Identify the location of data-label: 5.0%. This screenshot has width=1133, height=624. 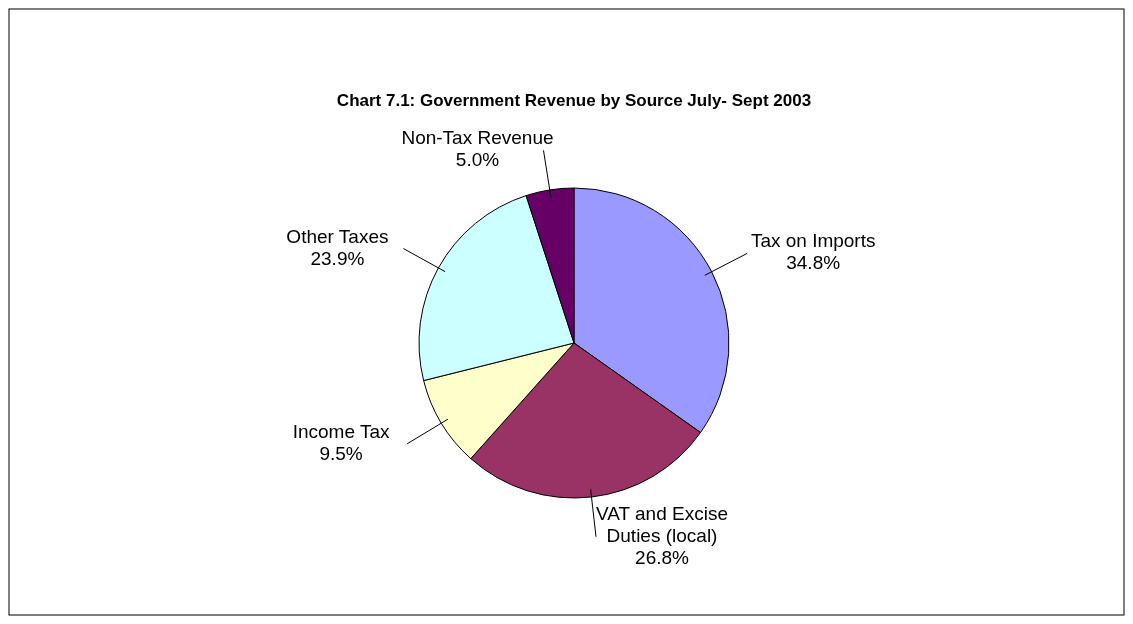
(477, 160).